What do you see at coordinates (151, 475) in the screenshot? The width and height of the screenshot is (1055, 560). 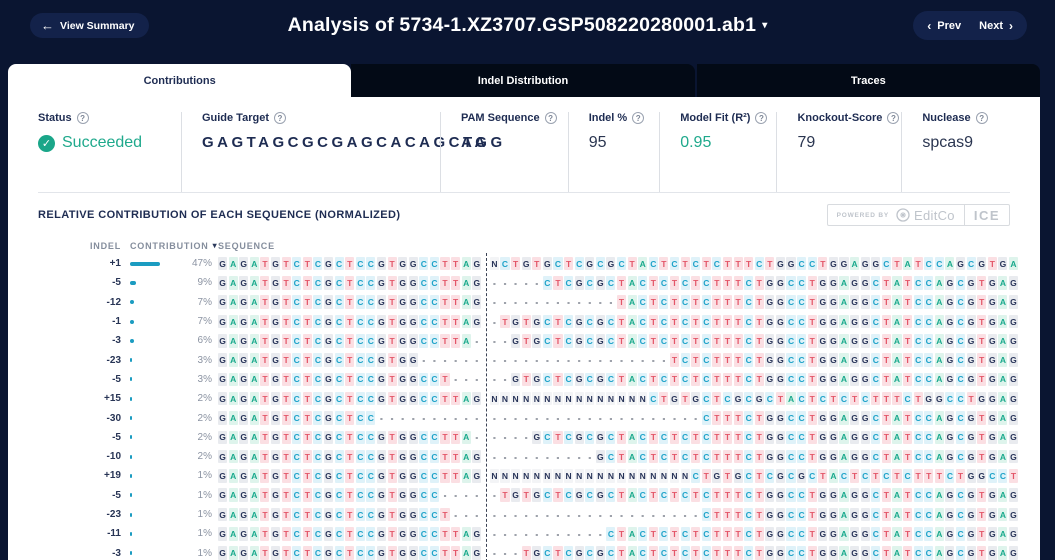 I see `contribution-bar-track` at bounding box center [151, 475].